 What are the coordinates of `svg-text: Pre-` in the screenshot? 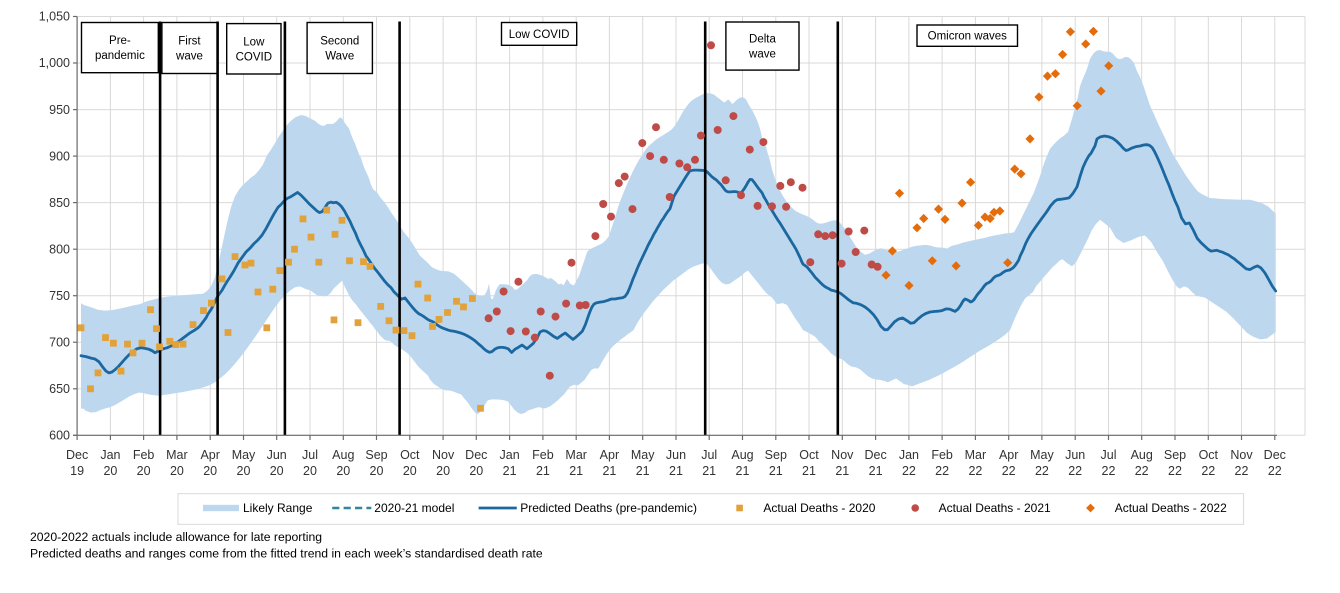 It's located at (120, 41).